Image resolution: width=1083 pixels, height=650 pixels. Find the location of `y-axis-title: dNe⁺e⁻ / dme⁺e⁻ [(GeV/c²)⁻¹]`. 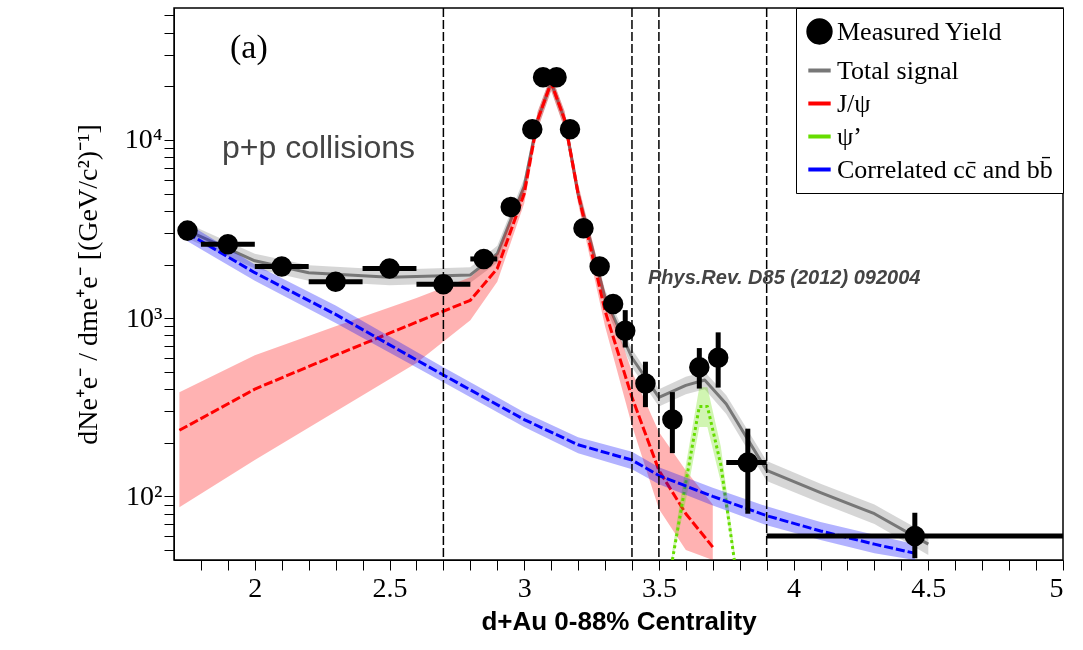

y-axis-title: dNe⁺e⁻ / dme⁺e⁻ [(GeV/c²)⁻¹] is located at coordinates (87, 284).